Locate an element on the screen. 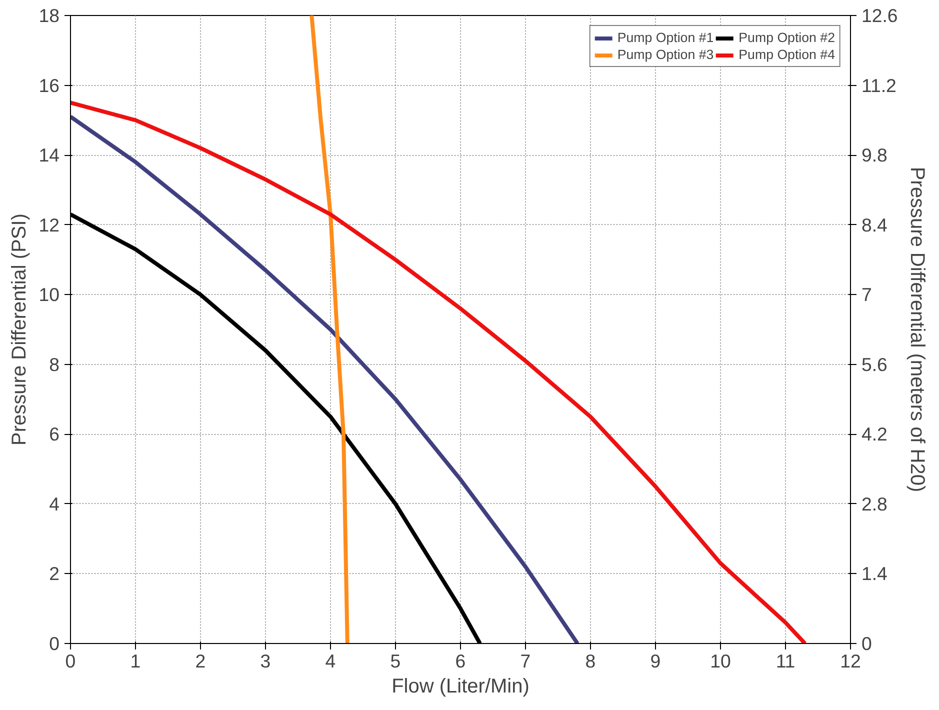 This screenshot has height=710, width=939. y-axis-title: Pressure Differential (PSI) is located at coordinates (19, 330).